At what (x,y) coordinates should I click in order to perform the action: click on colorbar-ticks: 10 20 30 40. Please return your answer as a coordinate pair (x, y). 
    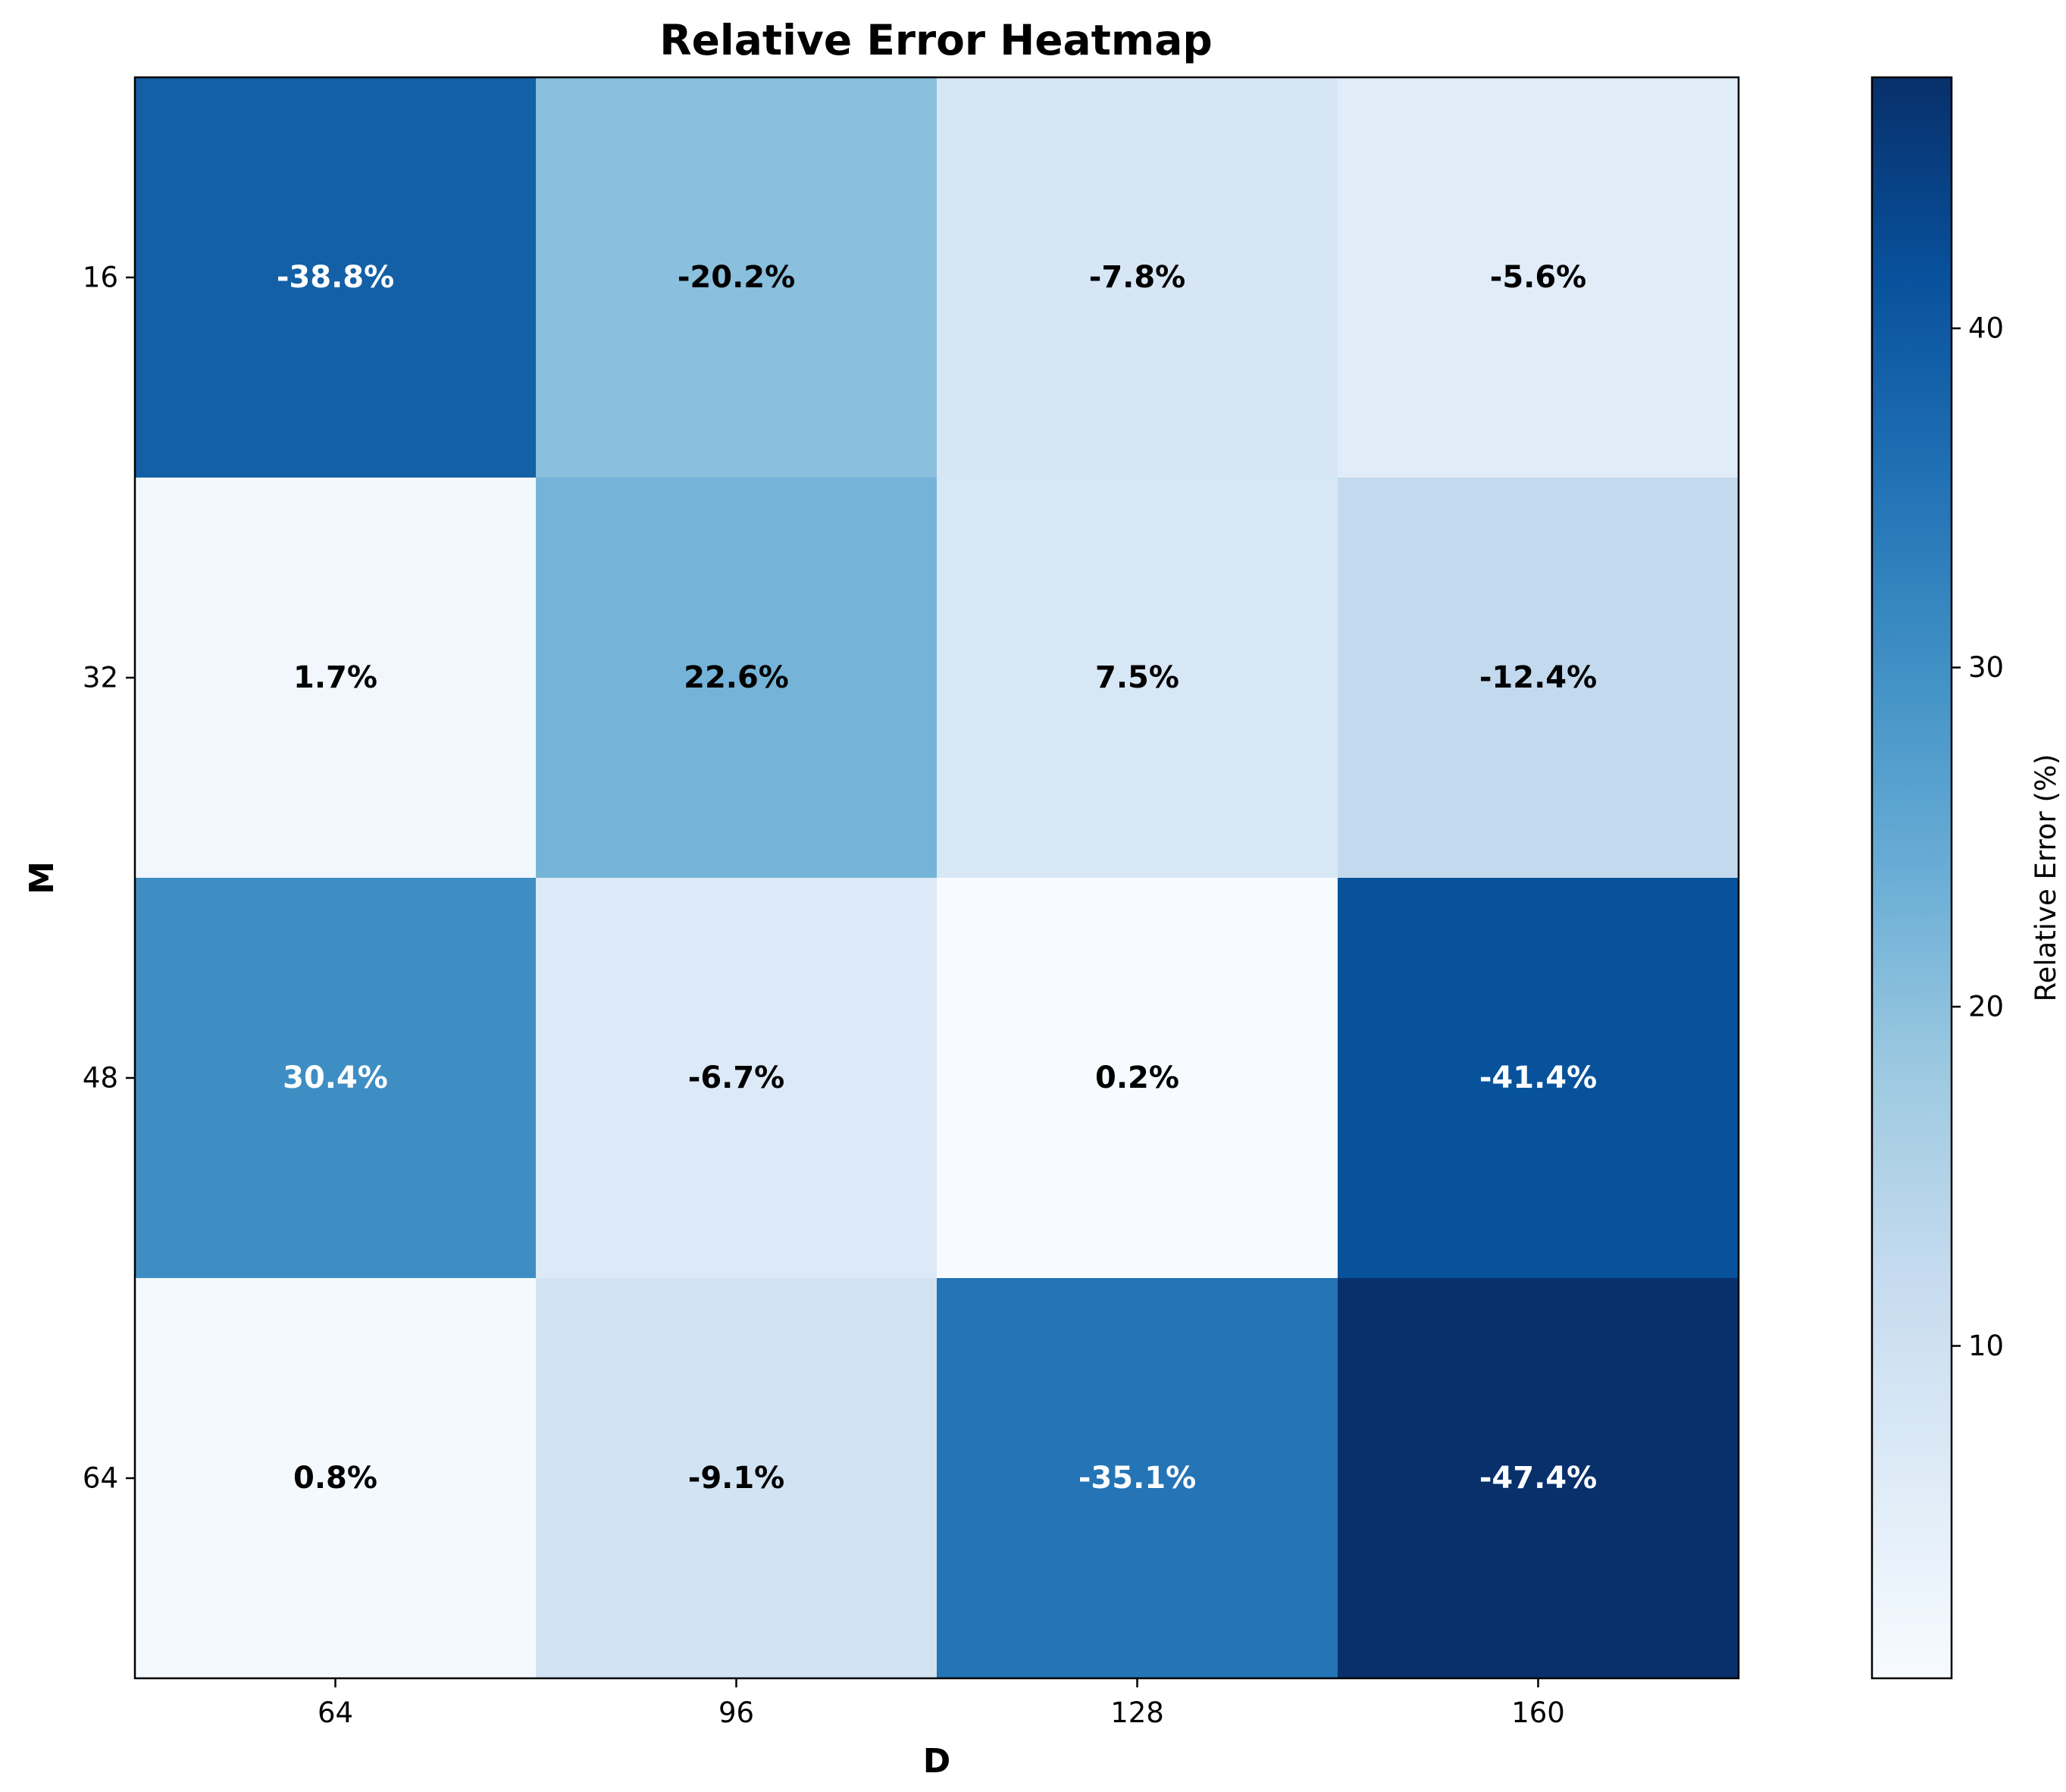
    Looking at the image, I should click on (1978, 837).